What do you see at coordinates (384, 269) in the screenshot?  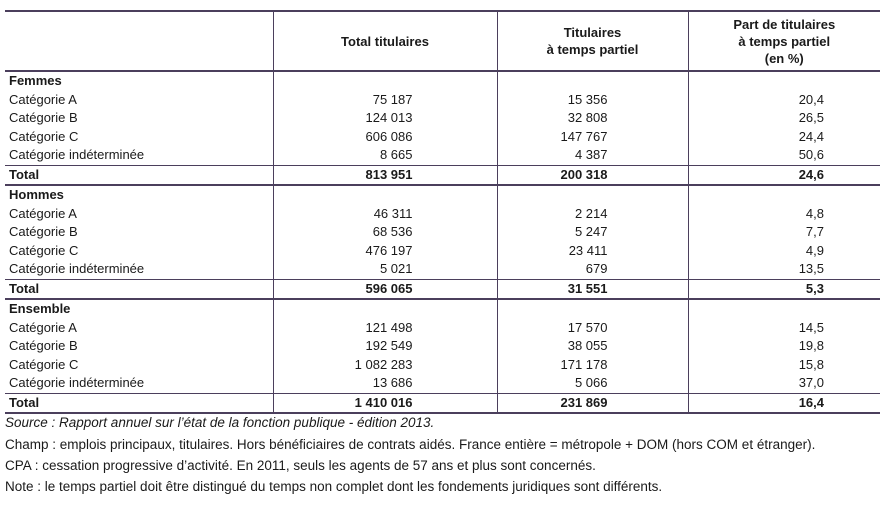 I see `cell: 5 021` at bounding box center [384, 269].